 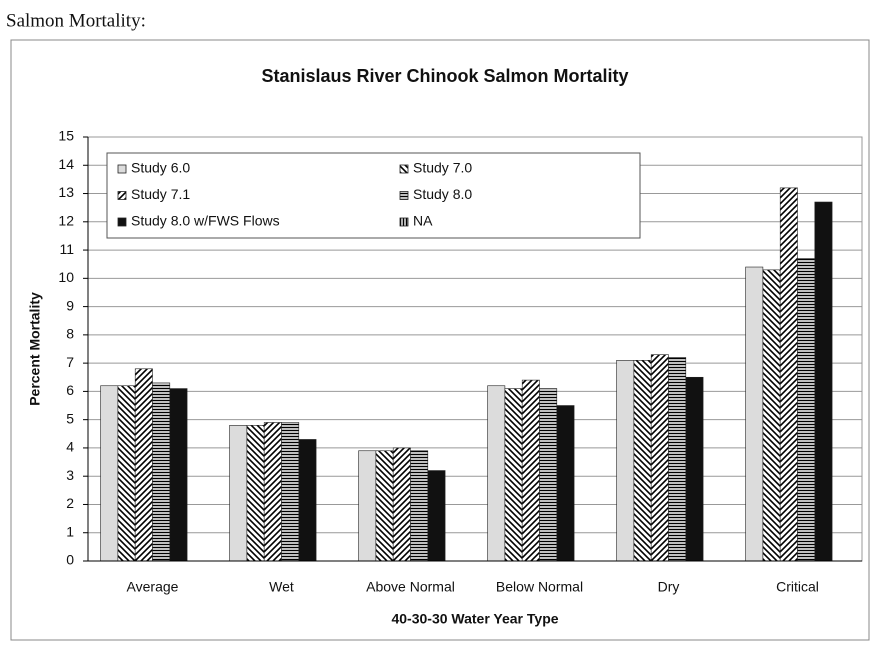 What do you see at coordinates (70, 362) in the screenshot?
I see `y-tick-label: 7` at bounding box center [70, 362].